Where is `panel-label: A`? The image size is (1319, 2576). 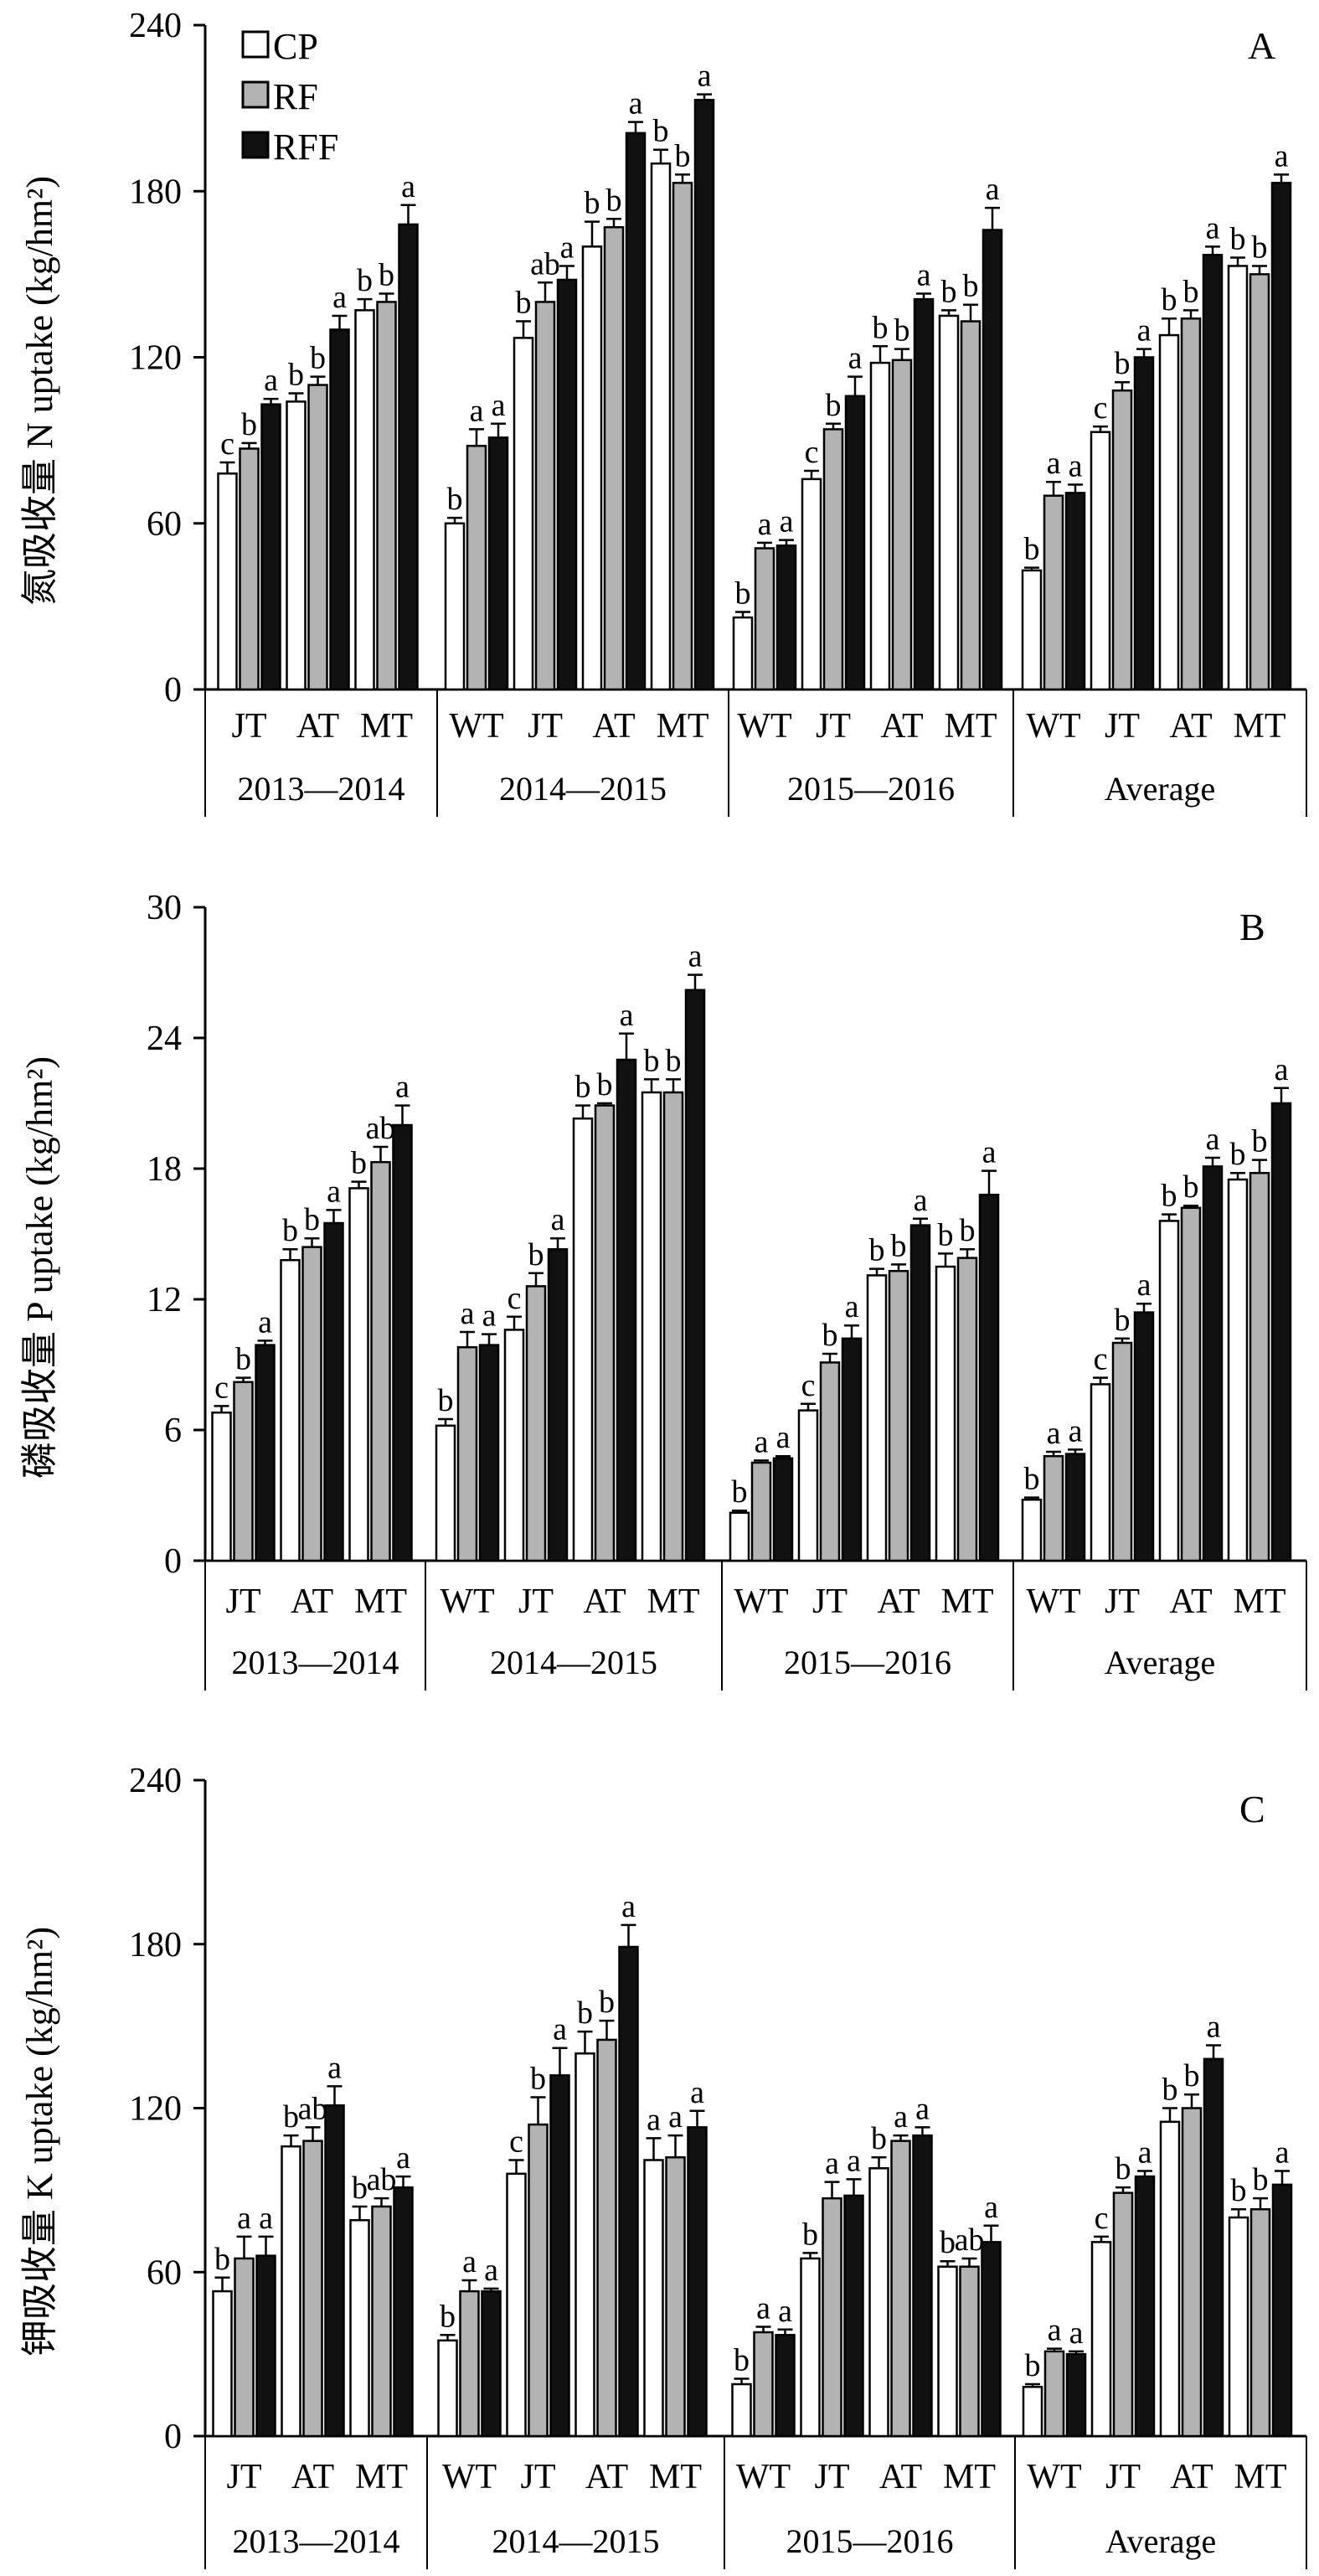 panel-label: A is located at coordinates (1261, 45).